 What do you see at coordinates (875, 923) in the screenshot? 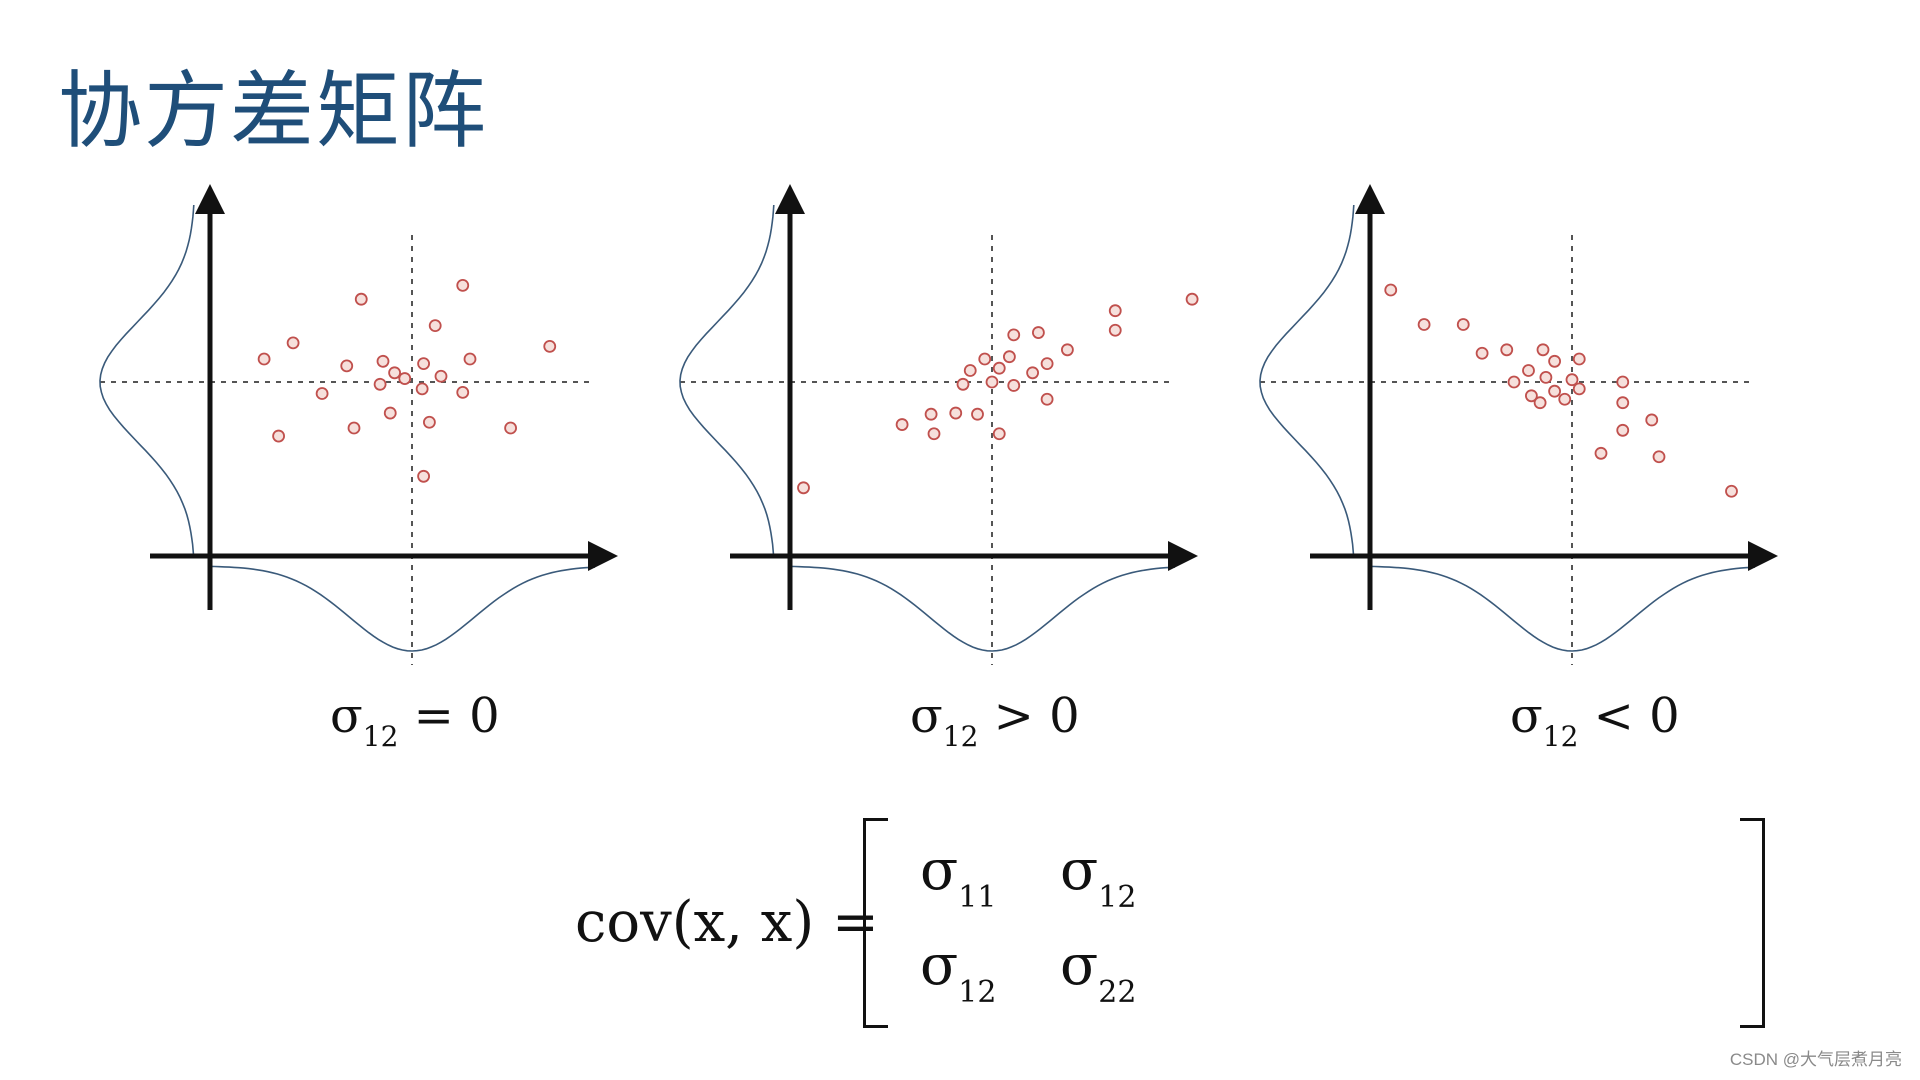
I see `matrix-left-bracket` at bounding box center [875, 923].